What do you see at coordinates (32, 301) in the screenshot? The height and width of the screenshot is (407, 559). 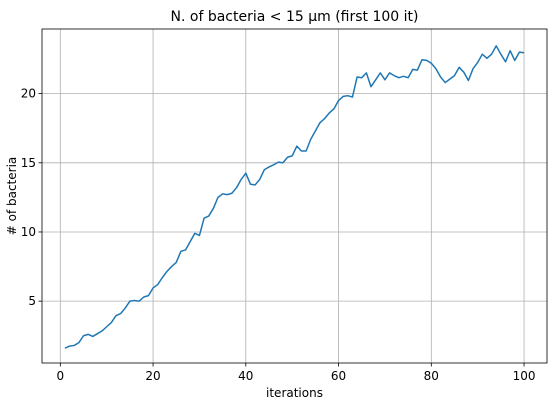 I see `y-tick-label: 5` at bounding box center [32, 301].